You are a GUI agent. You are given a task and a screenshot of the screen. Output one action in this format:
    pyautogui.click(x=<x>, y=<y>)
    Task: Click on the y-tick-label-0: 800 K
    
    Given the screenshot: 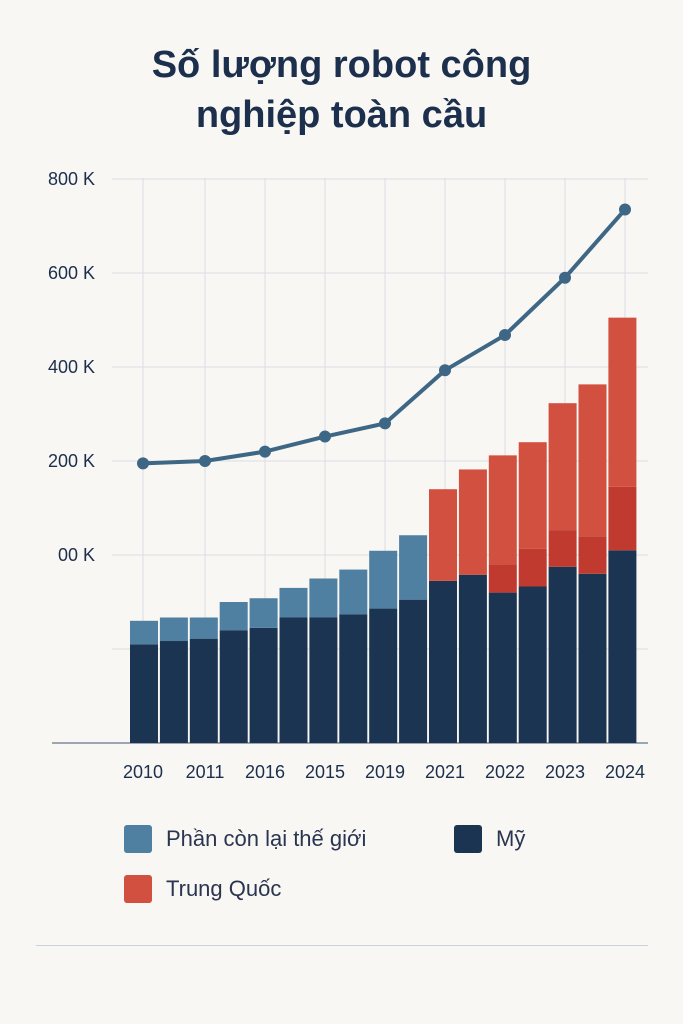 What is the action you would take?
    pyautogui.click(x=71, y=179)
    